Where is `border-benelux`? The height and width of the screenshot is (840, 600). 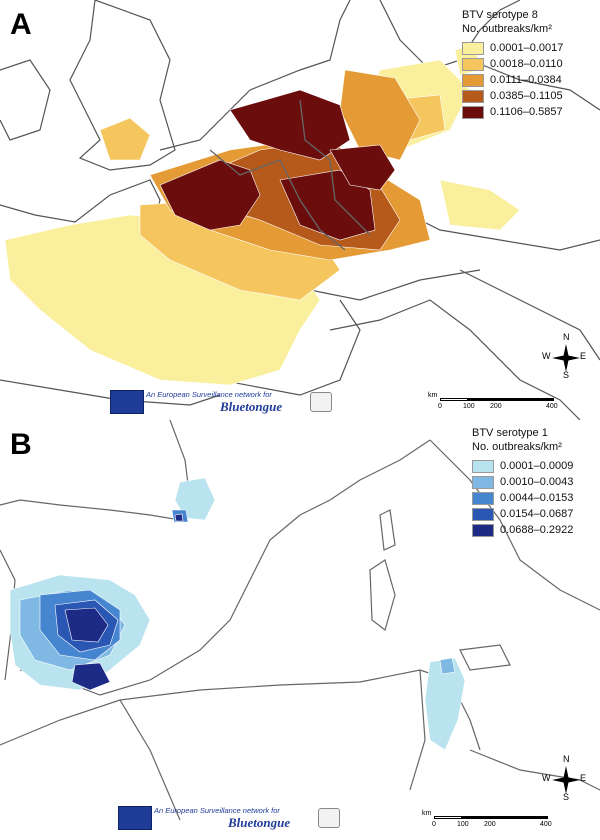
border-benelux is located at coordinates (277, 200).